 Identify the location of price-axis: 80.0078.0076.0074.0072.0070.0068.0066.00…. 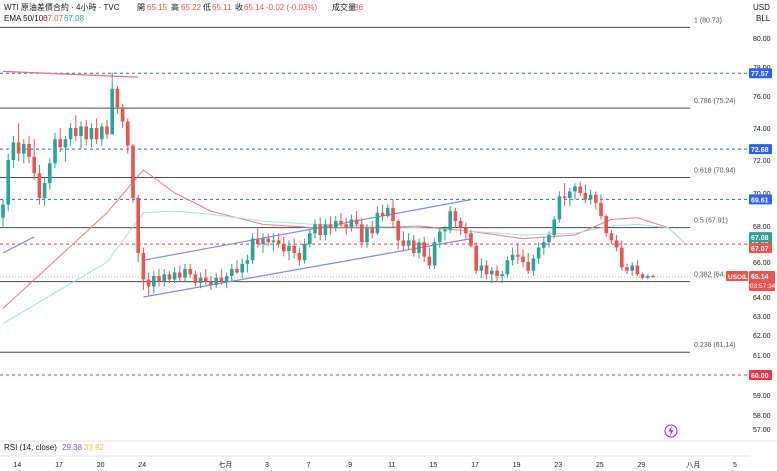
(751, 235).